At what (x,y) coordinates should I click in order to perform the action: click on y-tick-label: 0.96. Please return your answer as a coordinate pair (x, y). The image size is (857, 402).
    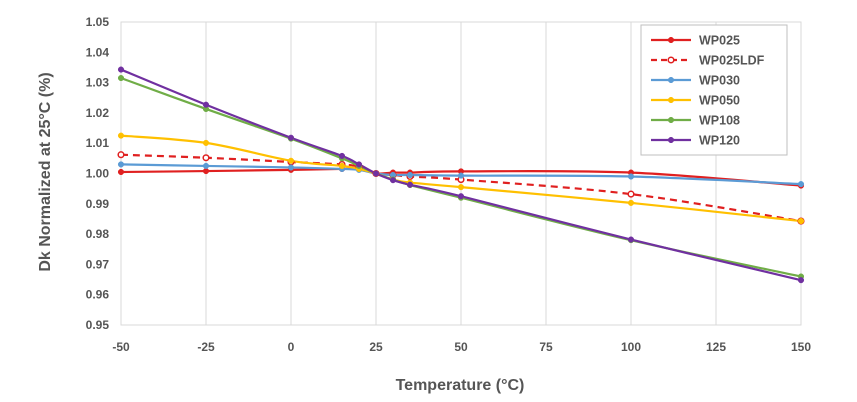
    Looking at the image, I should click on (98, 295).